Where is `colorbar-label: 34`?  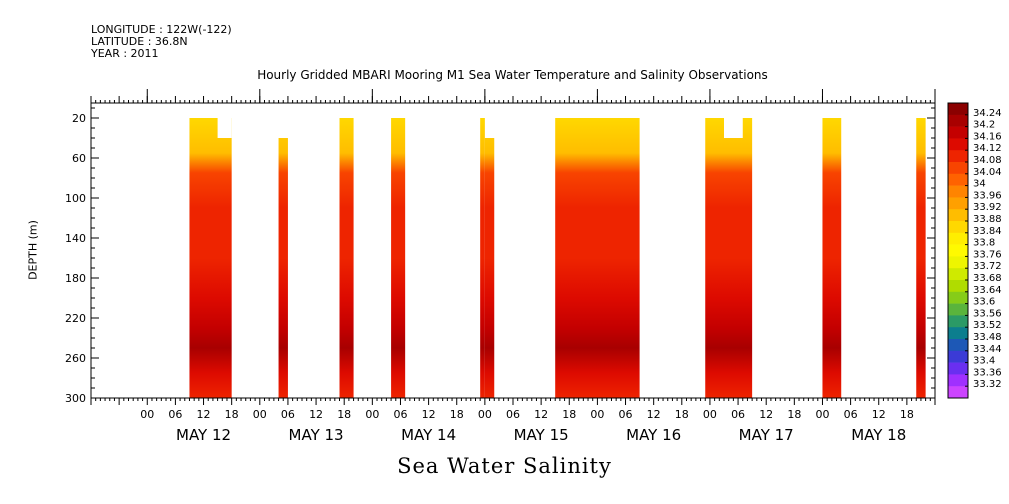 colorbar-label: 34 is located at coordinates (979, 184).